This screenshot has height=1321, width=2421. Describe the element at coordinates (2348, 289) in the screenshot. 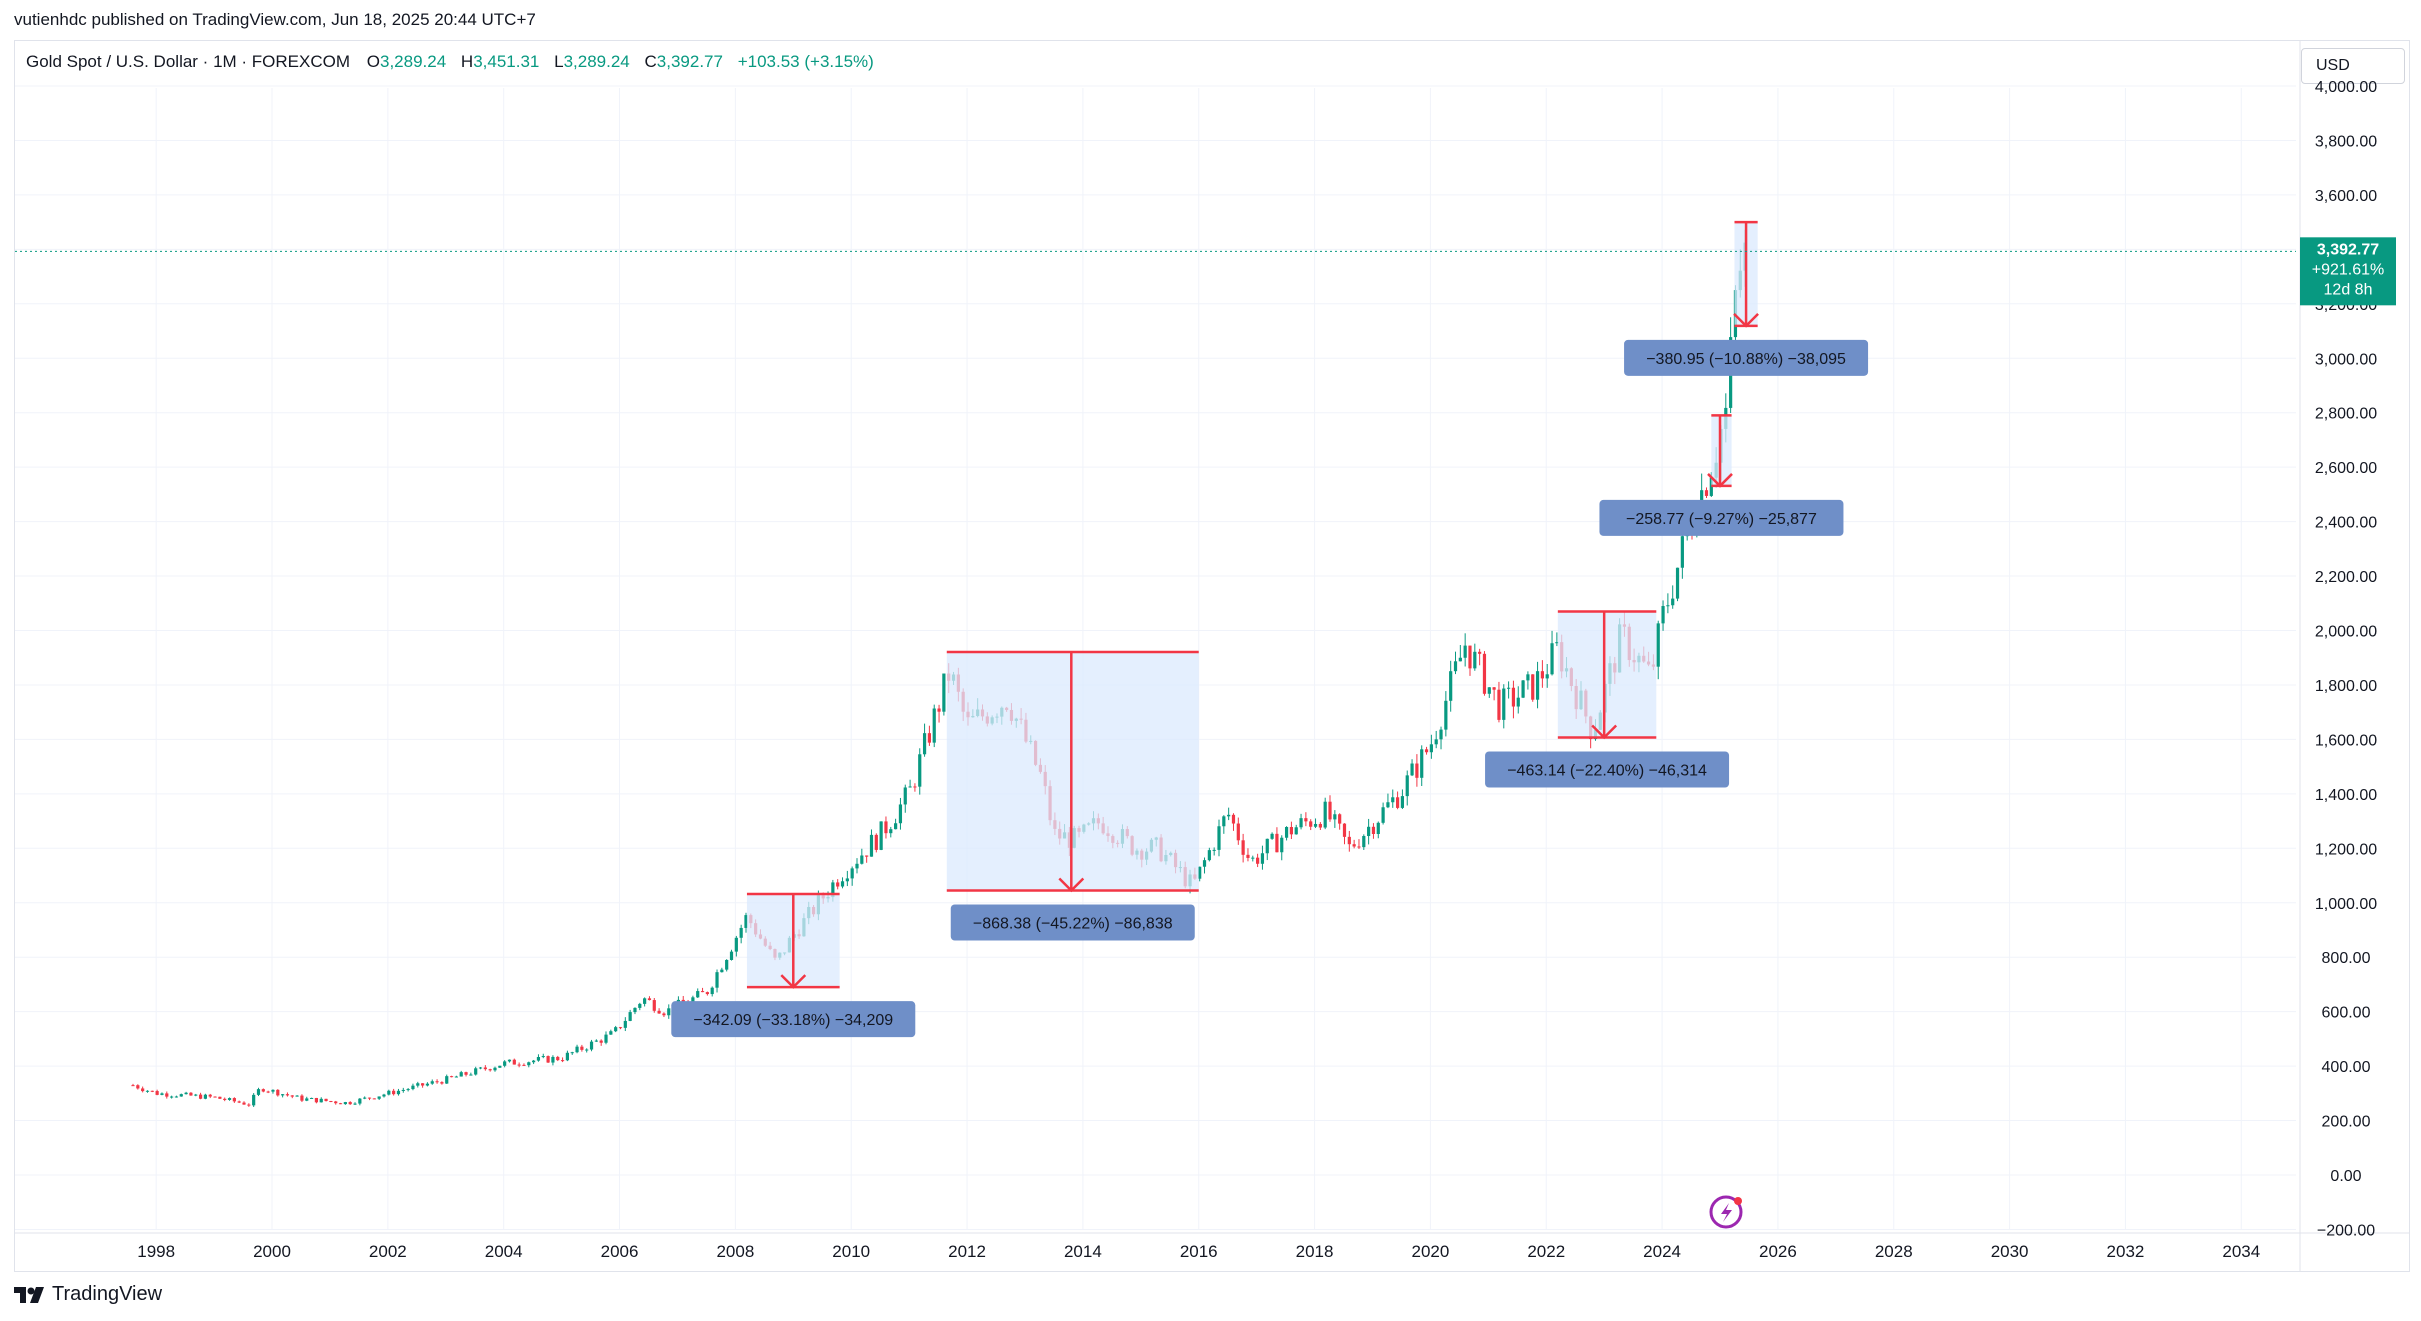

I see `price-badge-countdown: 12d 8h` at that location.